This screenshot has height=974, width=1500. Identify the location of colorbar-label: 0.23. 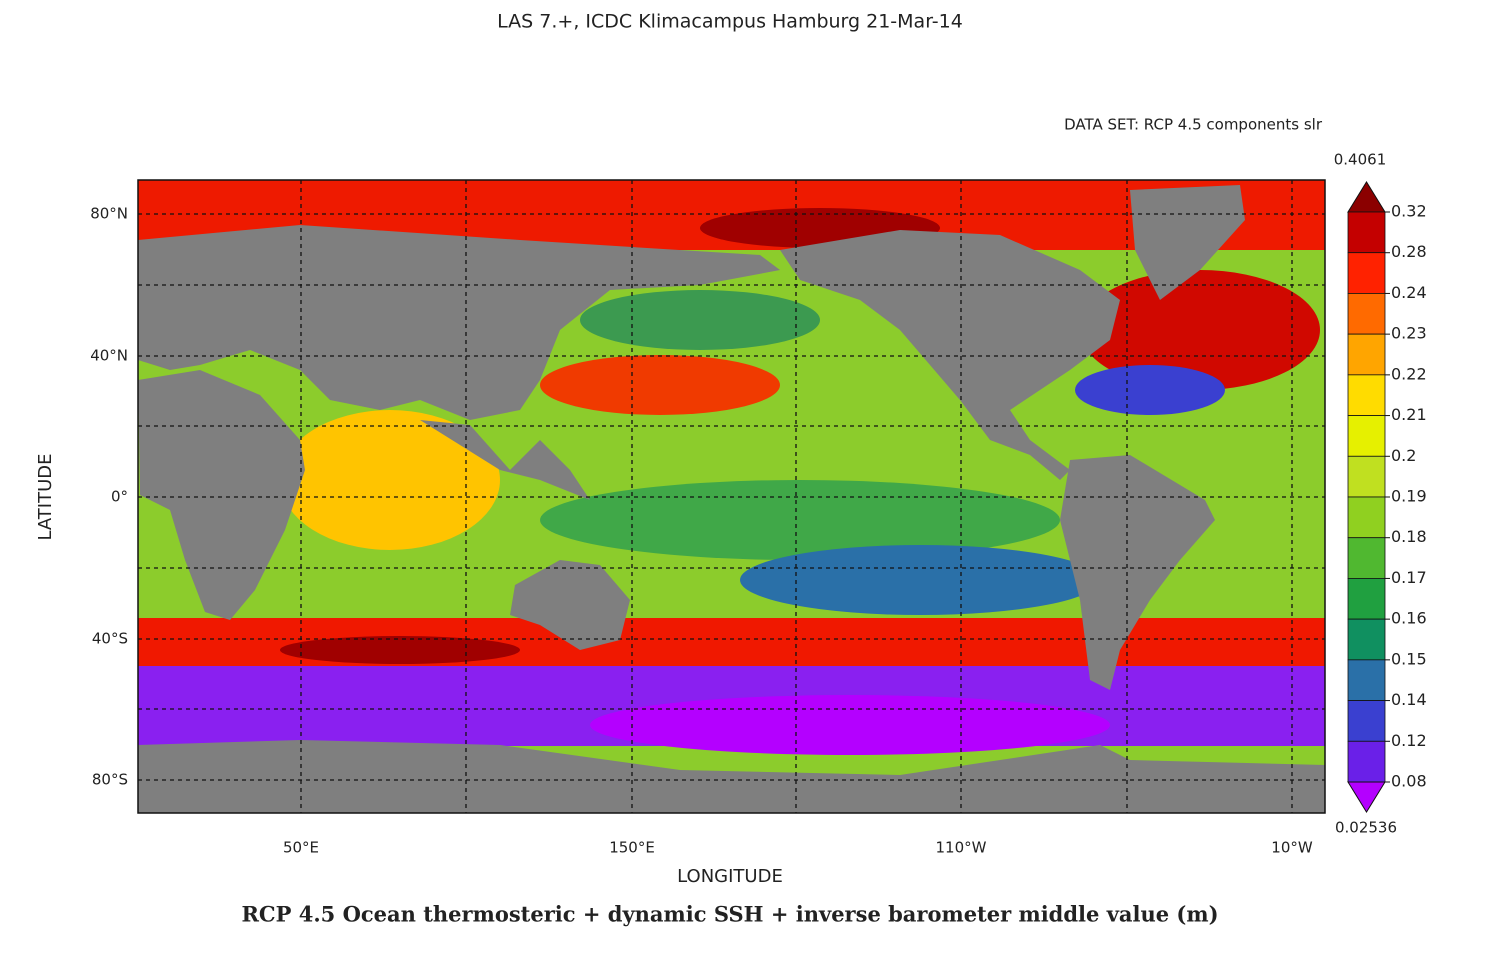
(1409, 333).